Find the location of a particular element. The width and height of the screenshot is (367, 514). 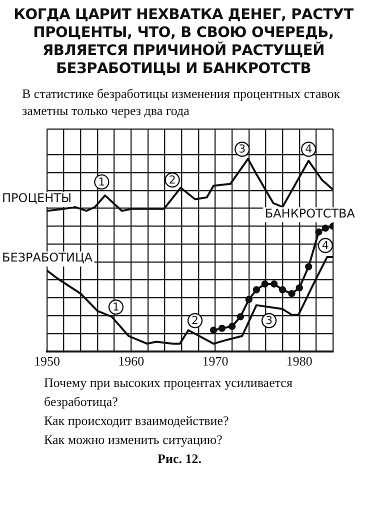

x-tick-label: 1960 is located at coordinates (131, 361).